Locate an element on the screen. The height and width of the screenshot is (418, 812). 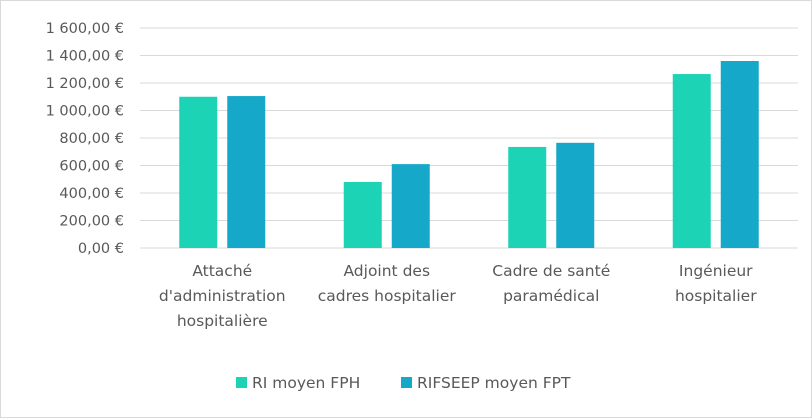
x-category-label: d'administration is located at coordinates (222, 296).